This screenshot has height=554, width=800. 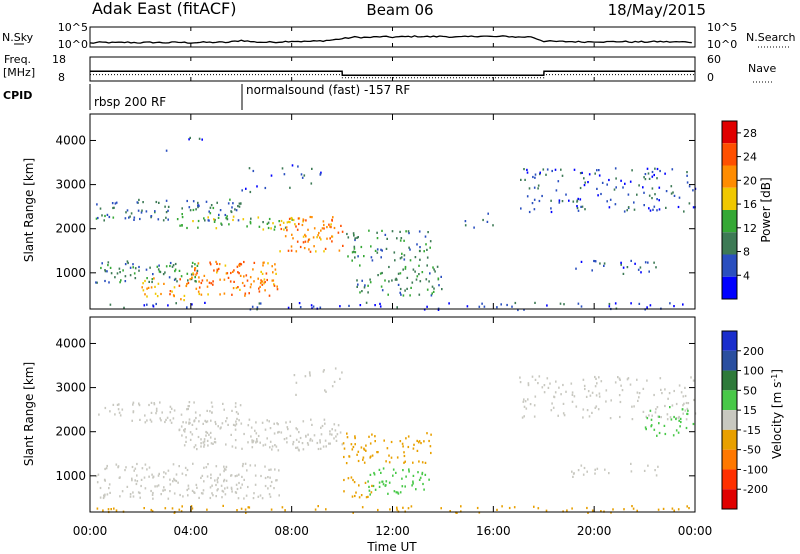 I want to click on y-tick-label: 1000, so click(x=70, y=476).